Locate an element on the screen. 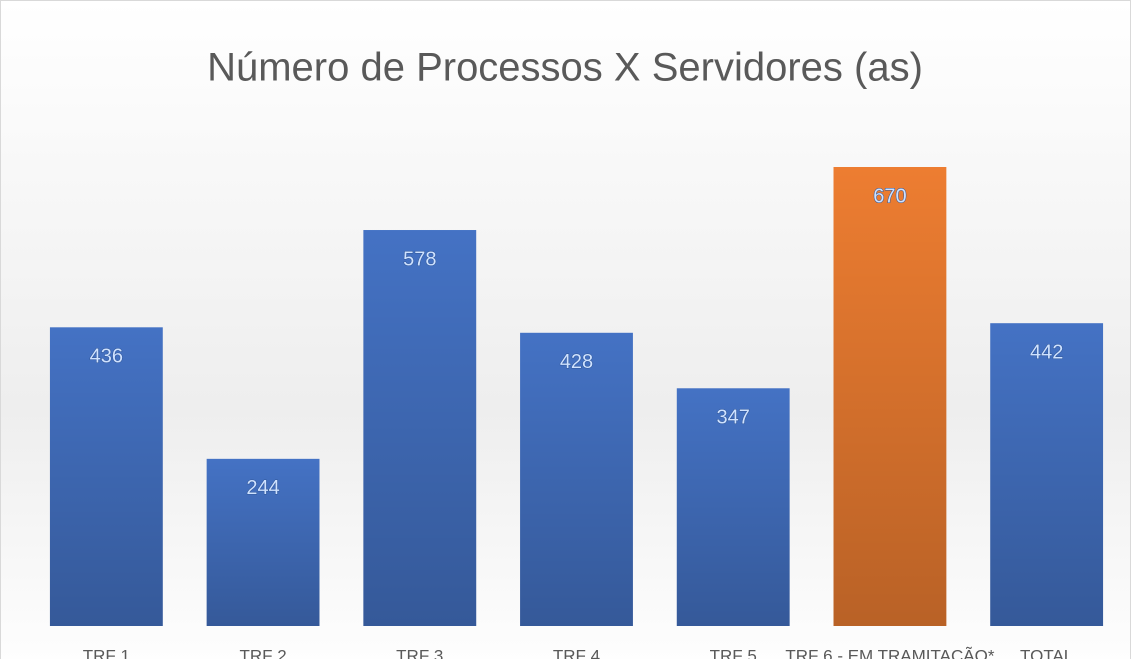 The width and height of the screenshot is (1131, 659). x-tick-label: TRF 1 is located at coordinates (106, 652).